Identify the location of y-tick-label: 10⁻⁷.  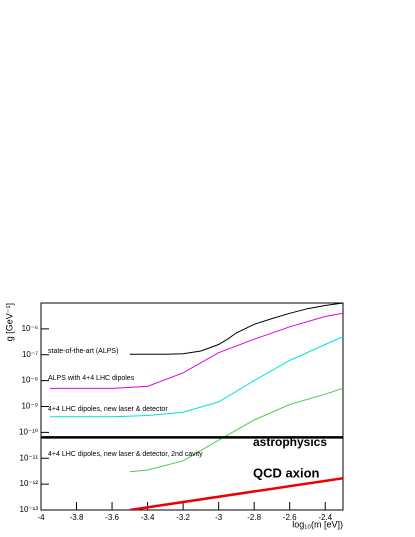
(30, 354).